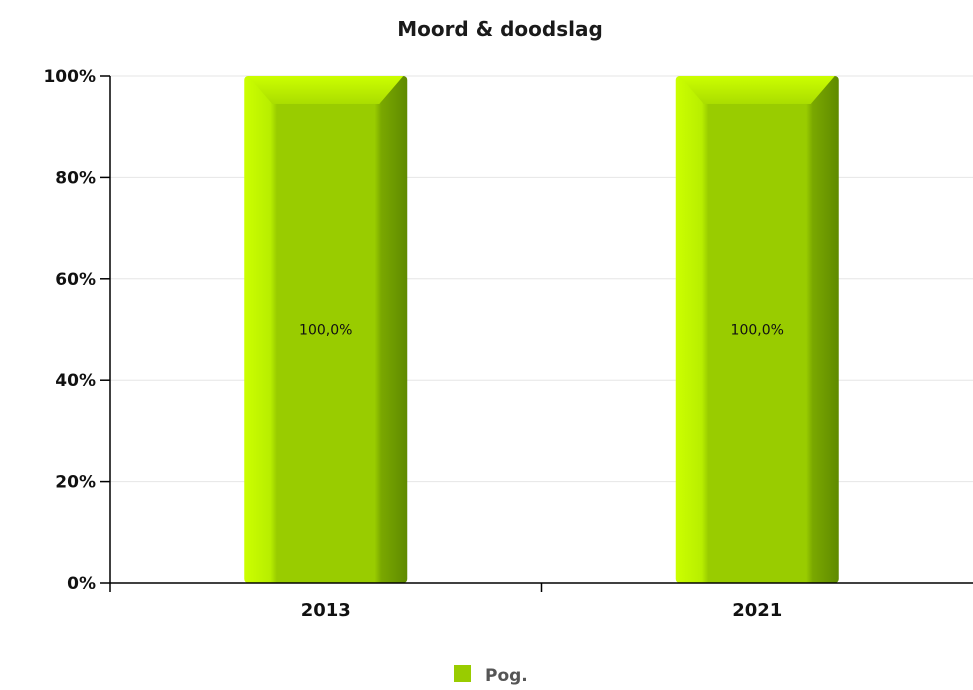 This screenshot has height=690, width=973. Describe the element at coordinates (81, 584) in the screenshot. I see `y-tick-label: 0%` at that location.